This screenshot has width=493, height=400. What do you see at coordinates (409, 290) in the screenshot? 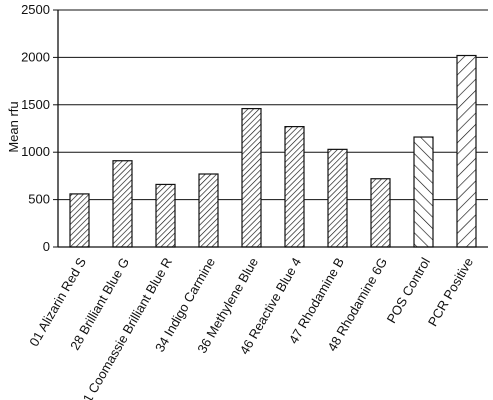
I see `x-category-label: POS Control` at bounding box center [409, 290].